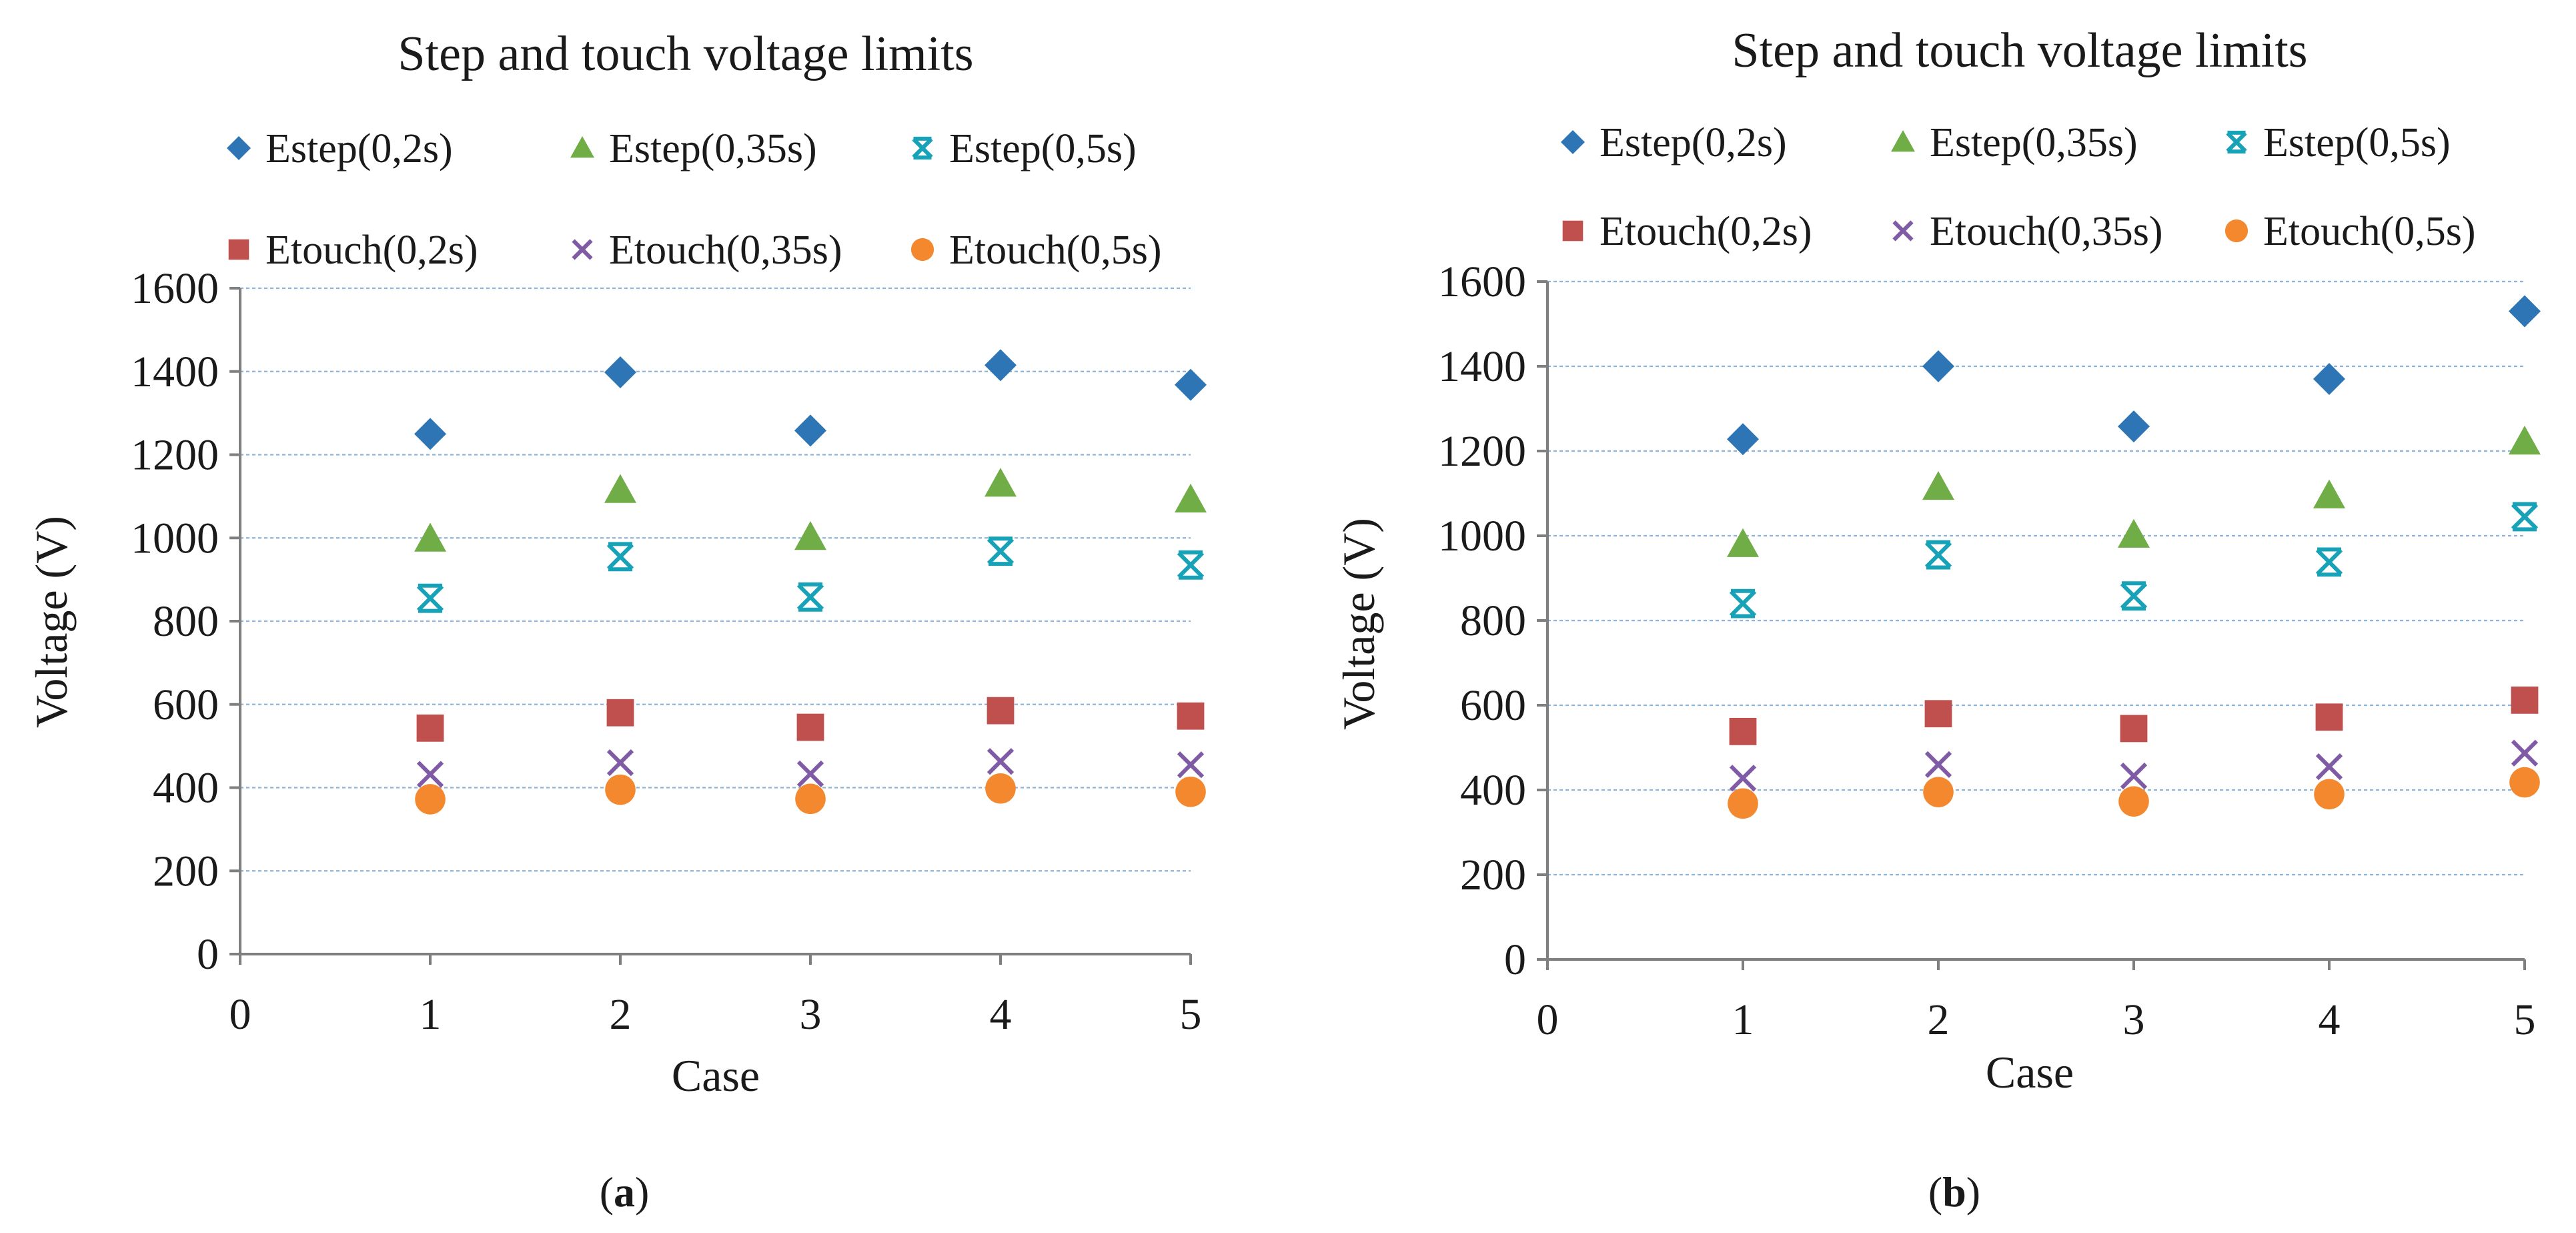 This screenshot has width=2576, height=1233. What do you see at coordinates (372, 250) in the screenshot?
I see `legend-label: Etouch(0,2s)` at bounding box center [372, 250].